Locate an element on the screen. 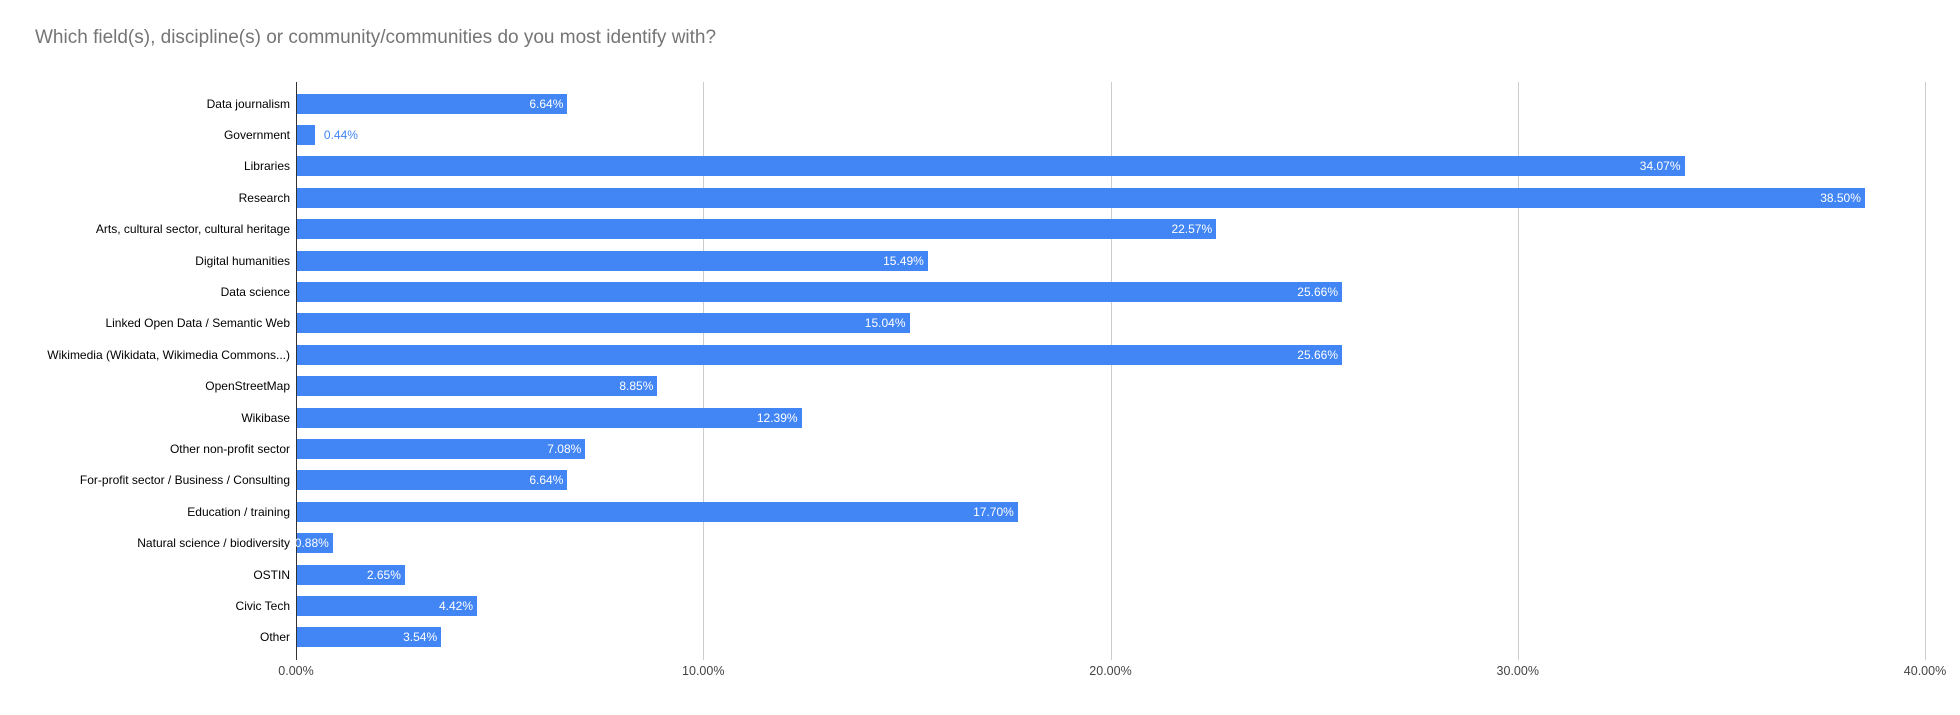 This screenshot has height=715, width=1960. bar-value-label: 4.42% is located at coordinates (455, 605).